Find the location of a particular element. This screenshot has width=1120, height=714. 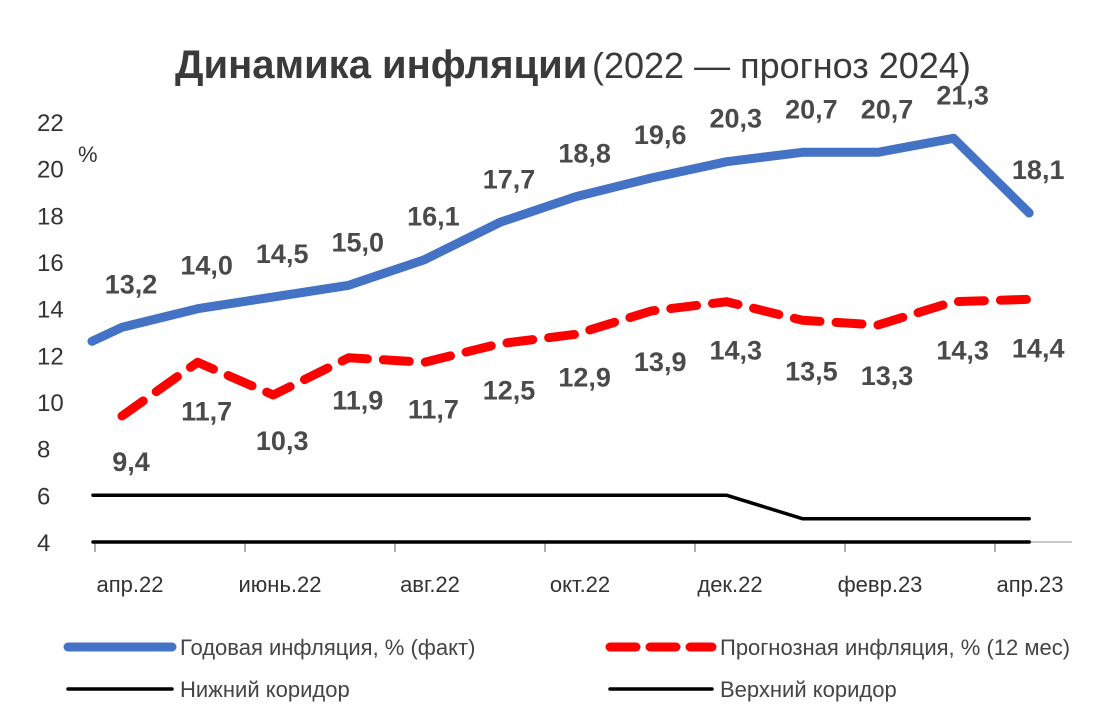

data-label-actual: 19,6 is located at coordinates (660, 135).